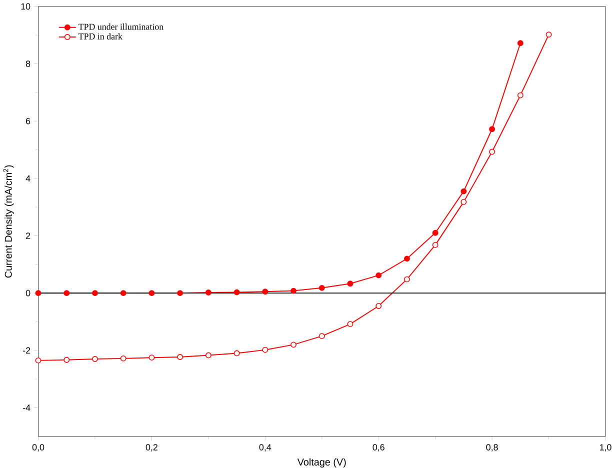 The height and width of the screenshot is (471, 615). What do you see at coordinates (25, 6) in the screenshot?
I see `y-tick-label: 10` at bounding box center [25, 6].